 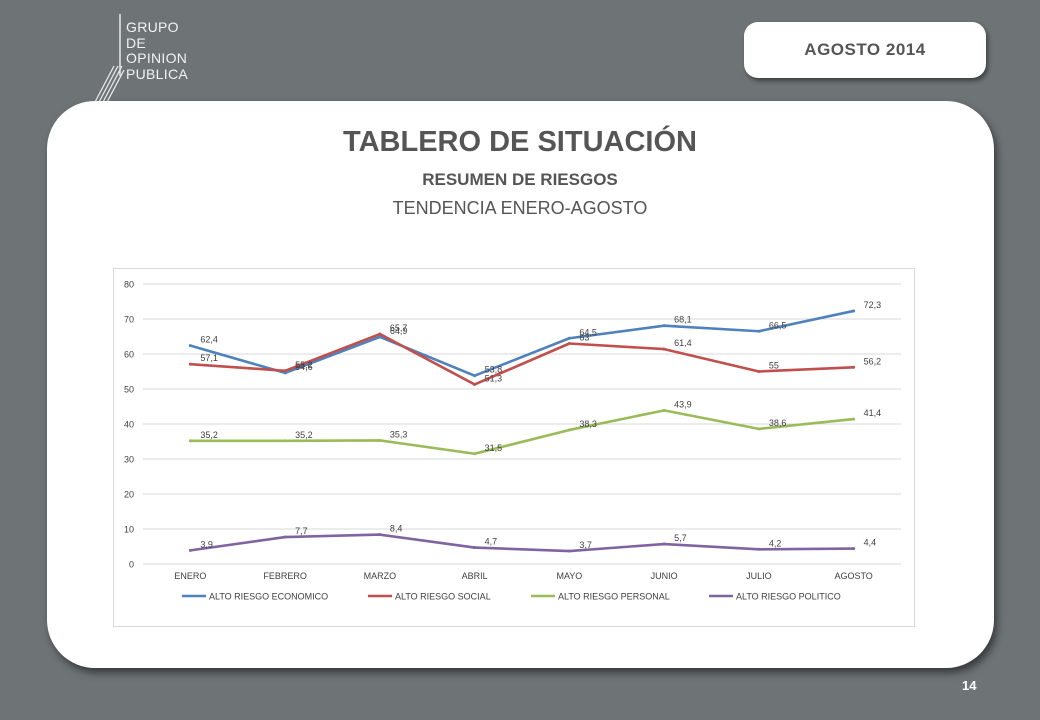 What do you see at coordinates (584, 338) in the screenshot?
I see `data-label: 63` at bounding box center [584, 338].